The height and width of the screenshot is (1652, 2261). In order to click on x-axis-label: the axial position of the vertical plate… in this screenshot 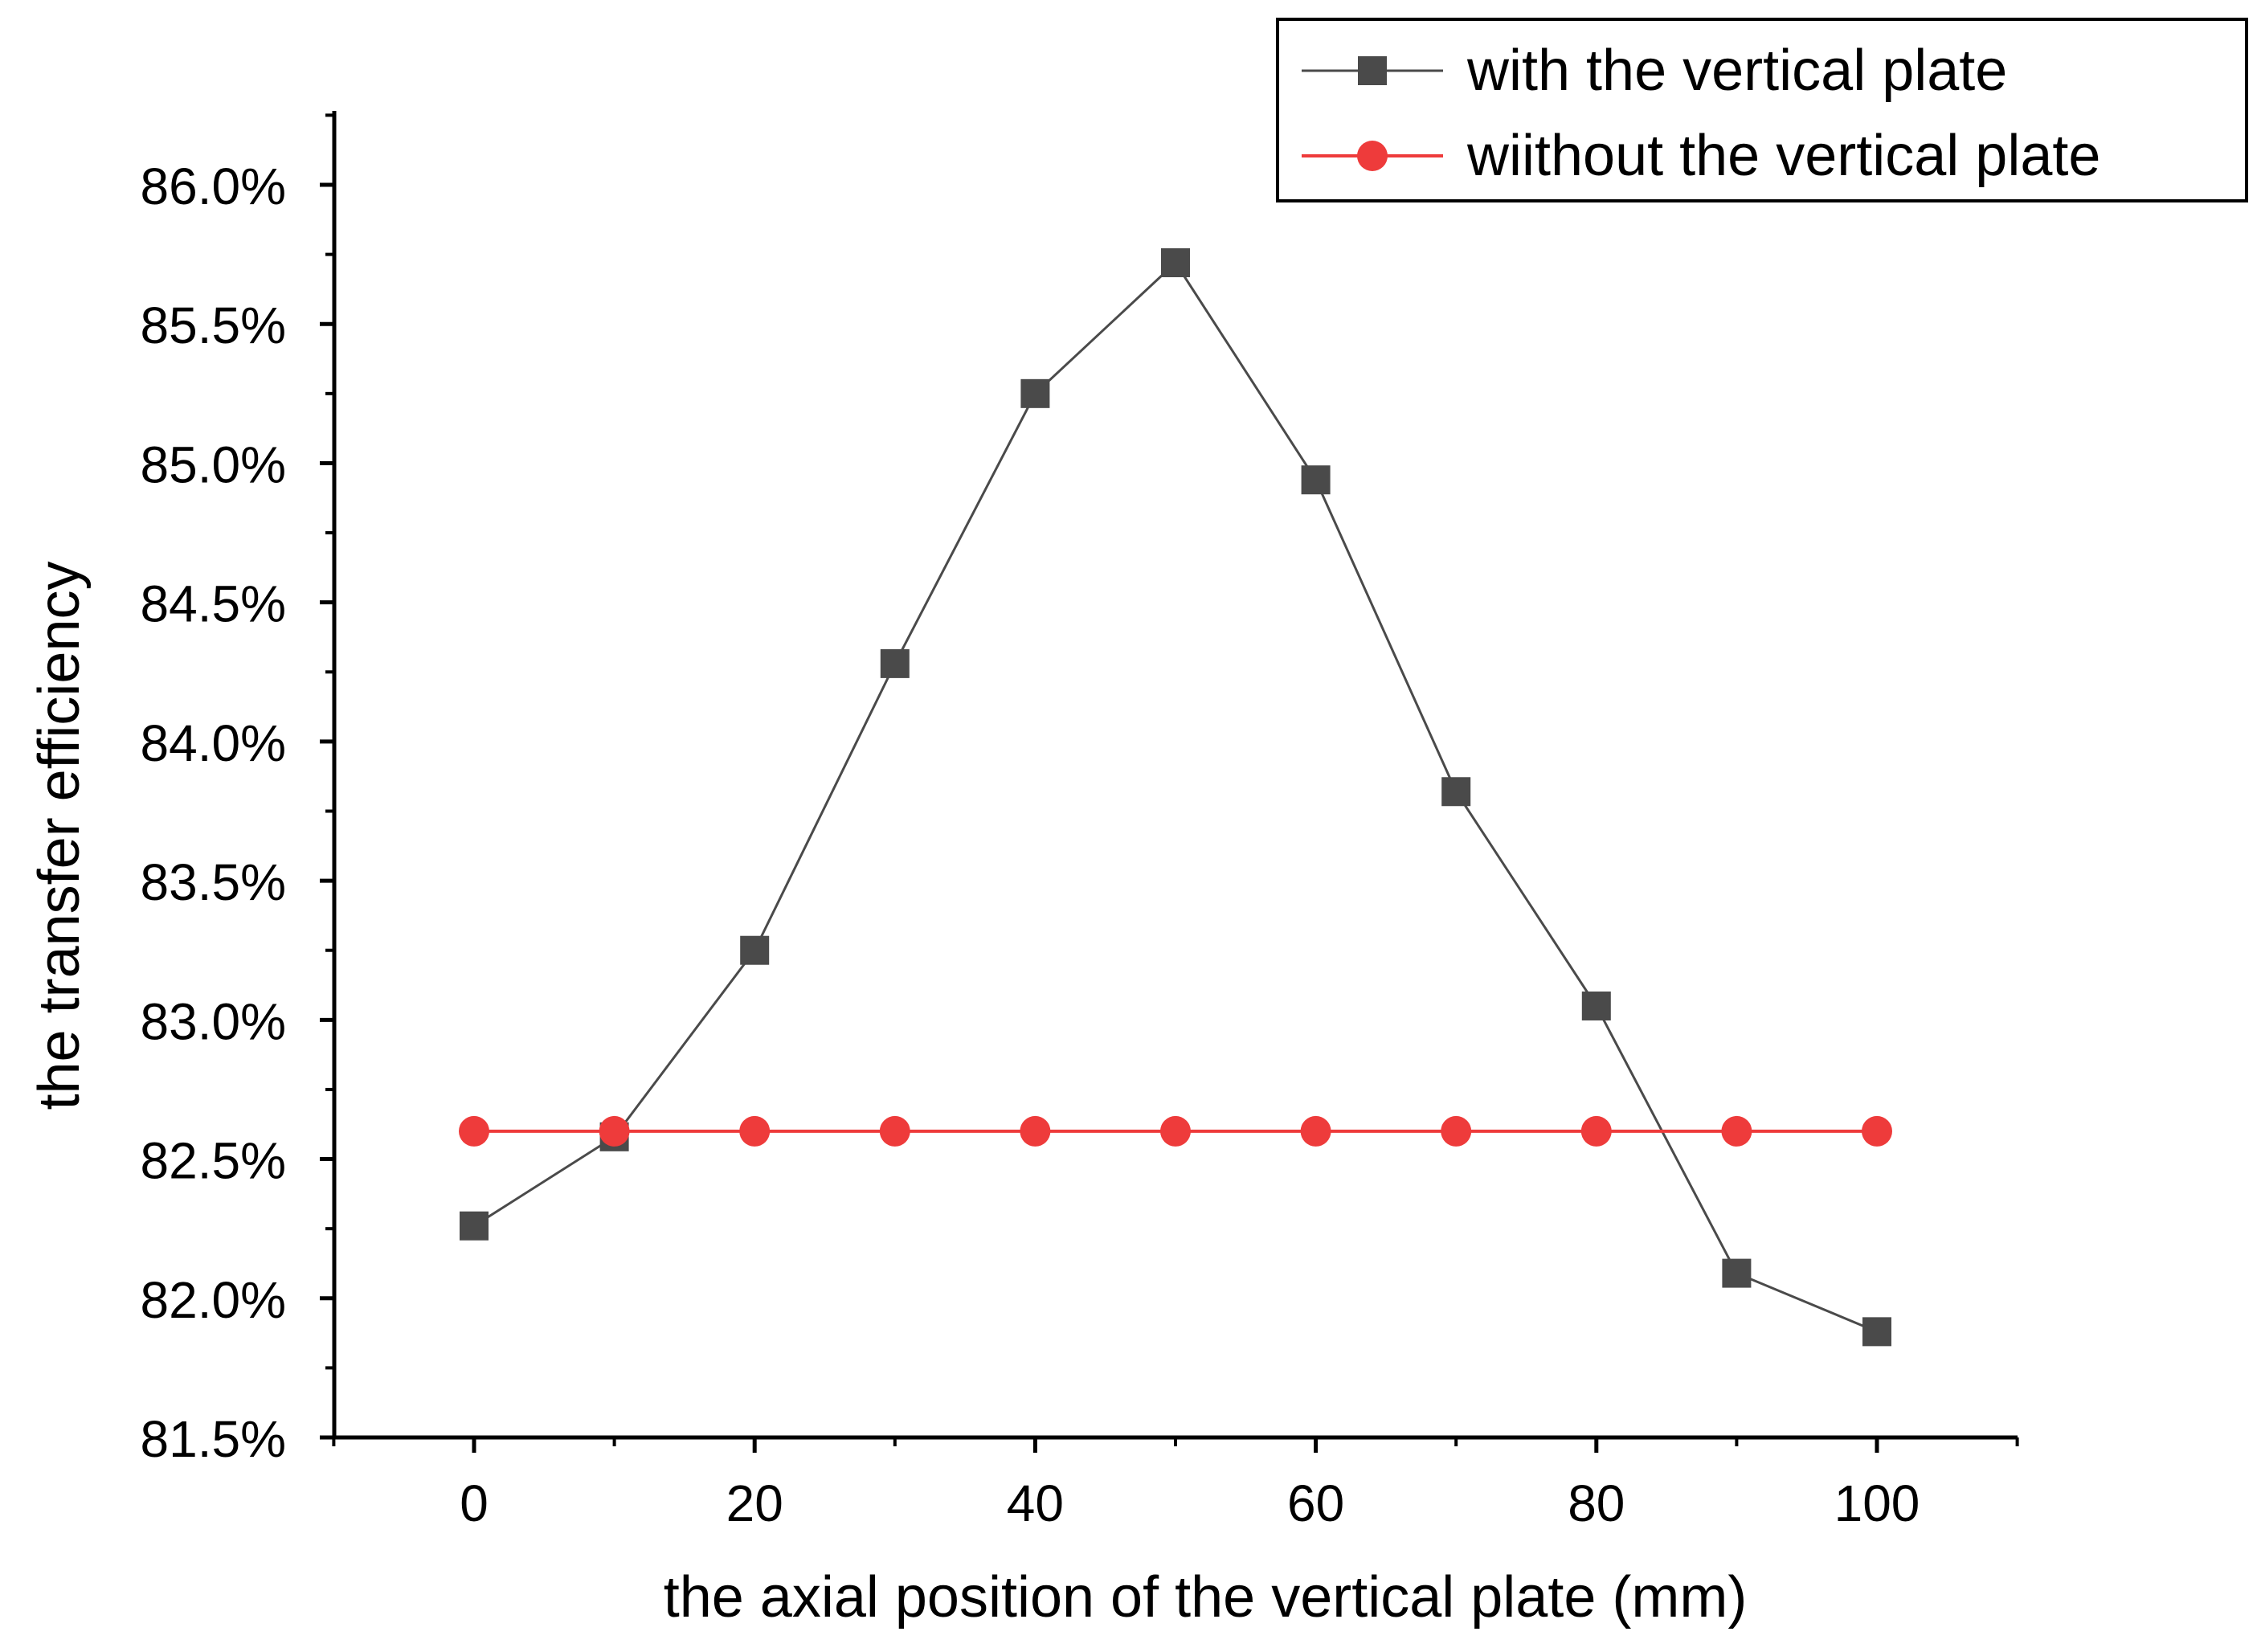, I will do `click(1206, 1598)`.